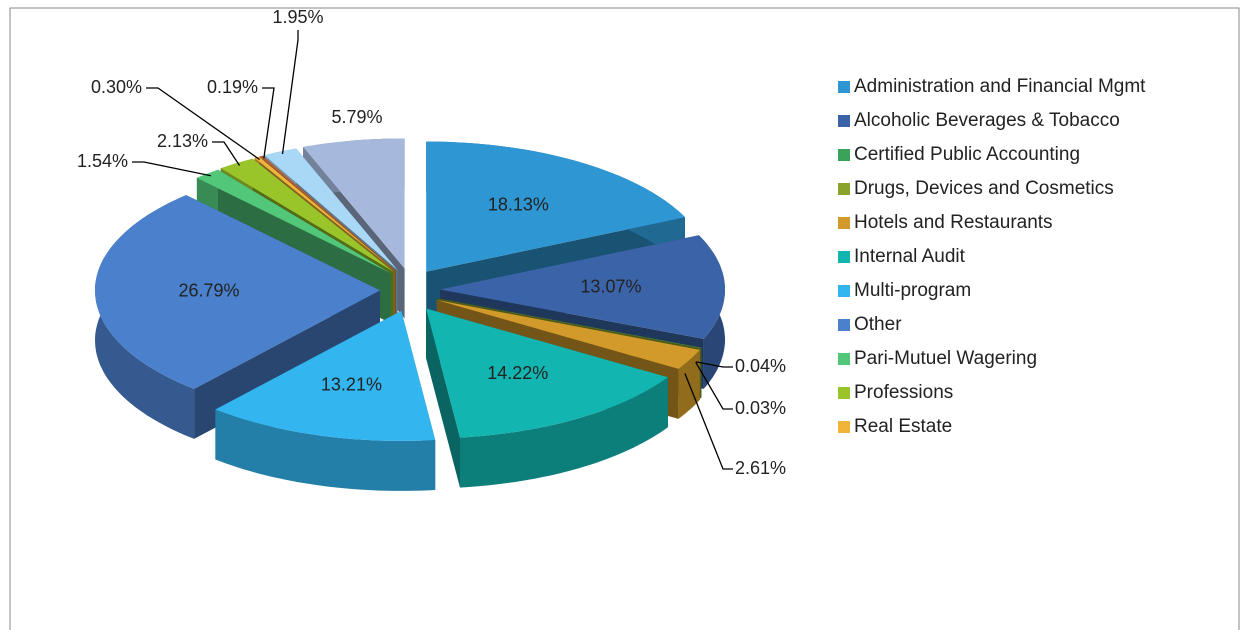  What do you see at coordinates (967, 154) in the screenshot?
I see `legend-label: Certified Public Accounting` at bounding box center [967, 154].